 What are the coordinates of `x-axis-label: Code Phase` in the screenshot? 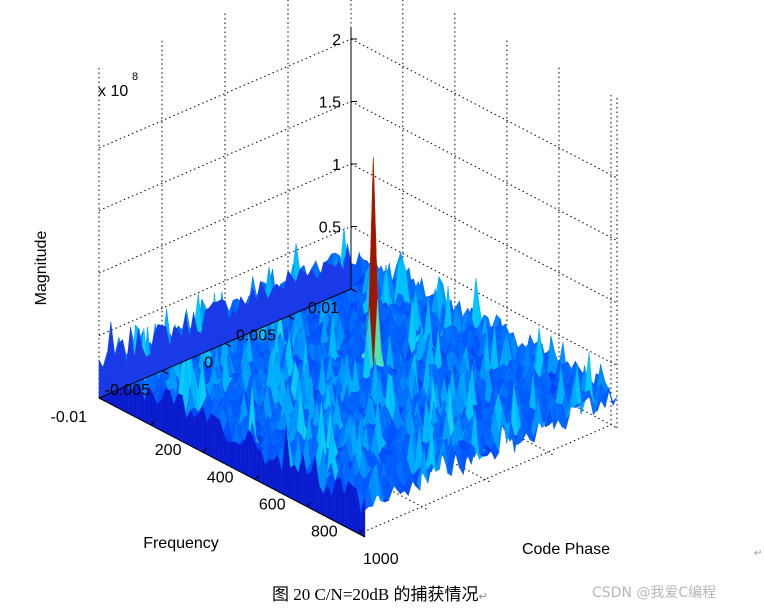 It's located at (566, 549).